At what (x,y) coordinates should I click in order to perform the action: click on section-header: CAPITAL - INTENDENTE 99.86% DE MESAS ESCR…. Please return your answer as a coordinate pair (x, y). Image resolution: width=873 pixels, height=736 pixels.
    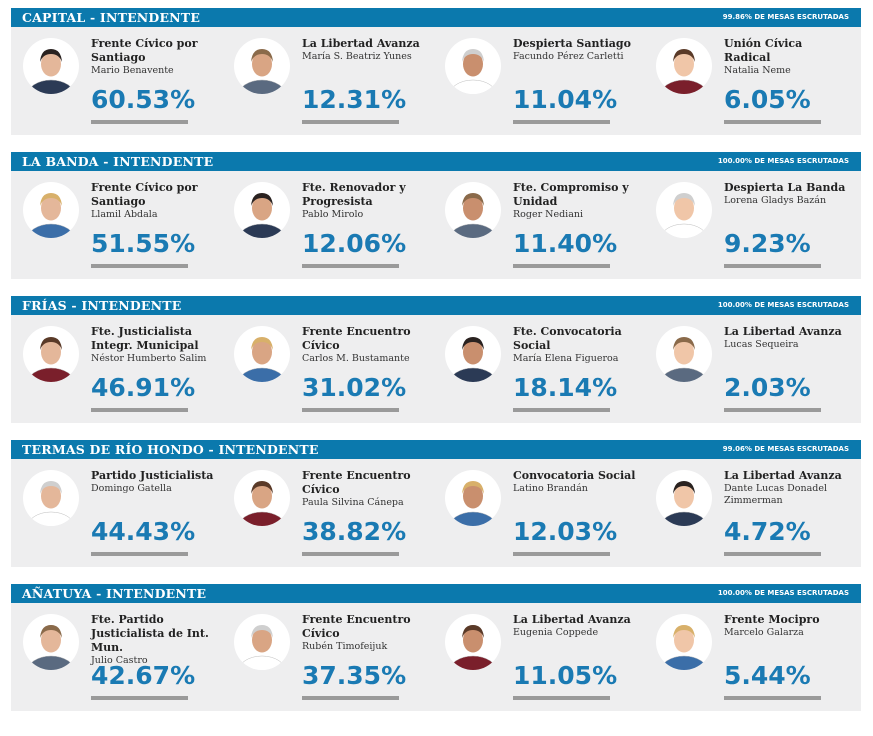
    Looking at the image, I should click on (436, 17).